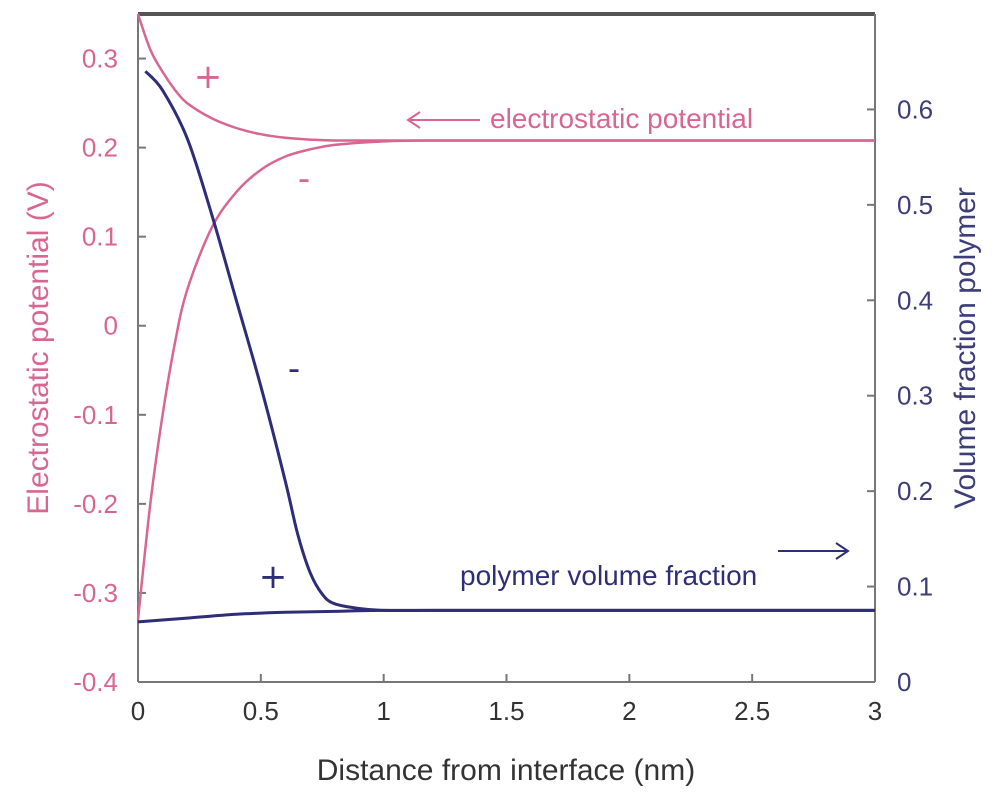 The height and width of the screenshot is (798, 1000). Describe the element at coordinates (100, 59) in the screenshot. I see `left-tick-label: 0.3` at that location.